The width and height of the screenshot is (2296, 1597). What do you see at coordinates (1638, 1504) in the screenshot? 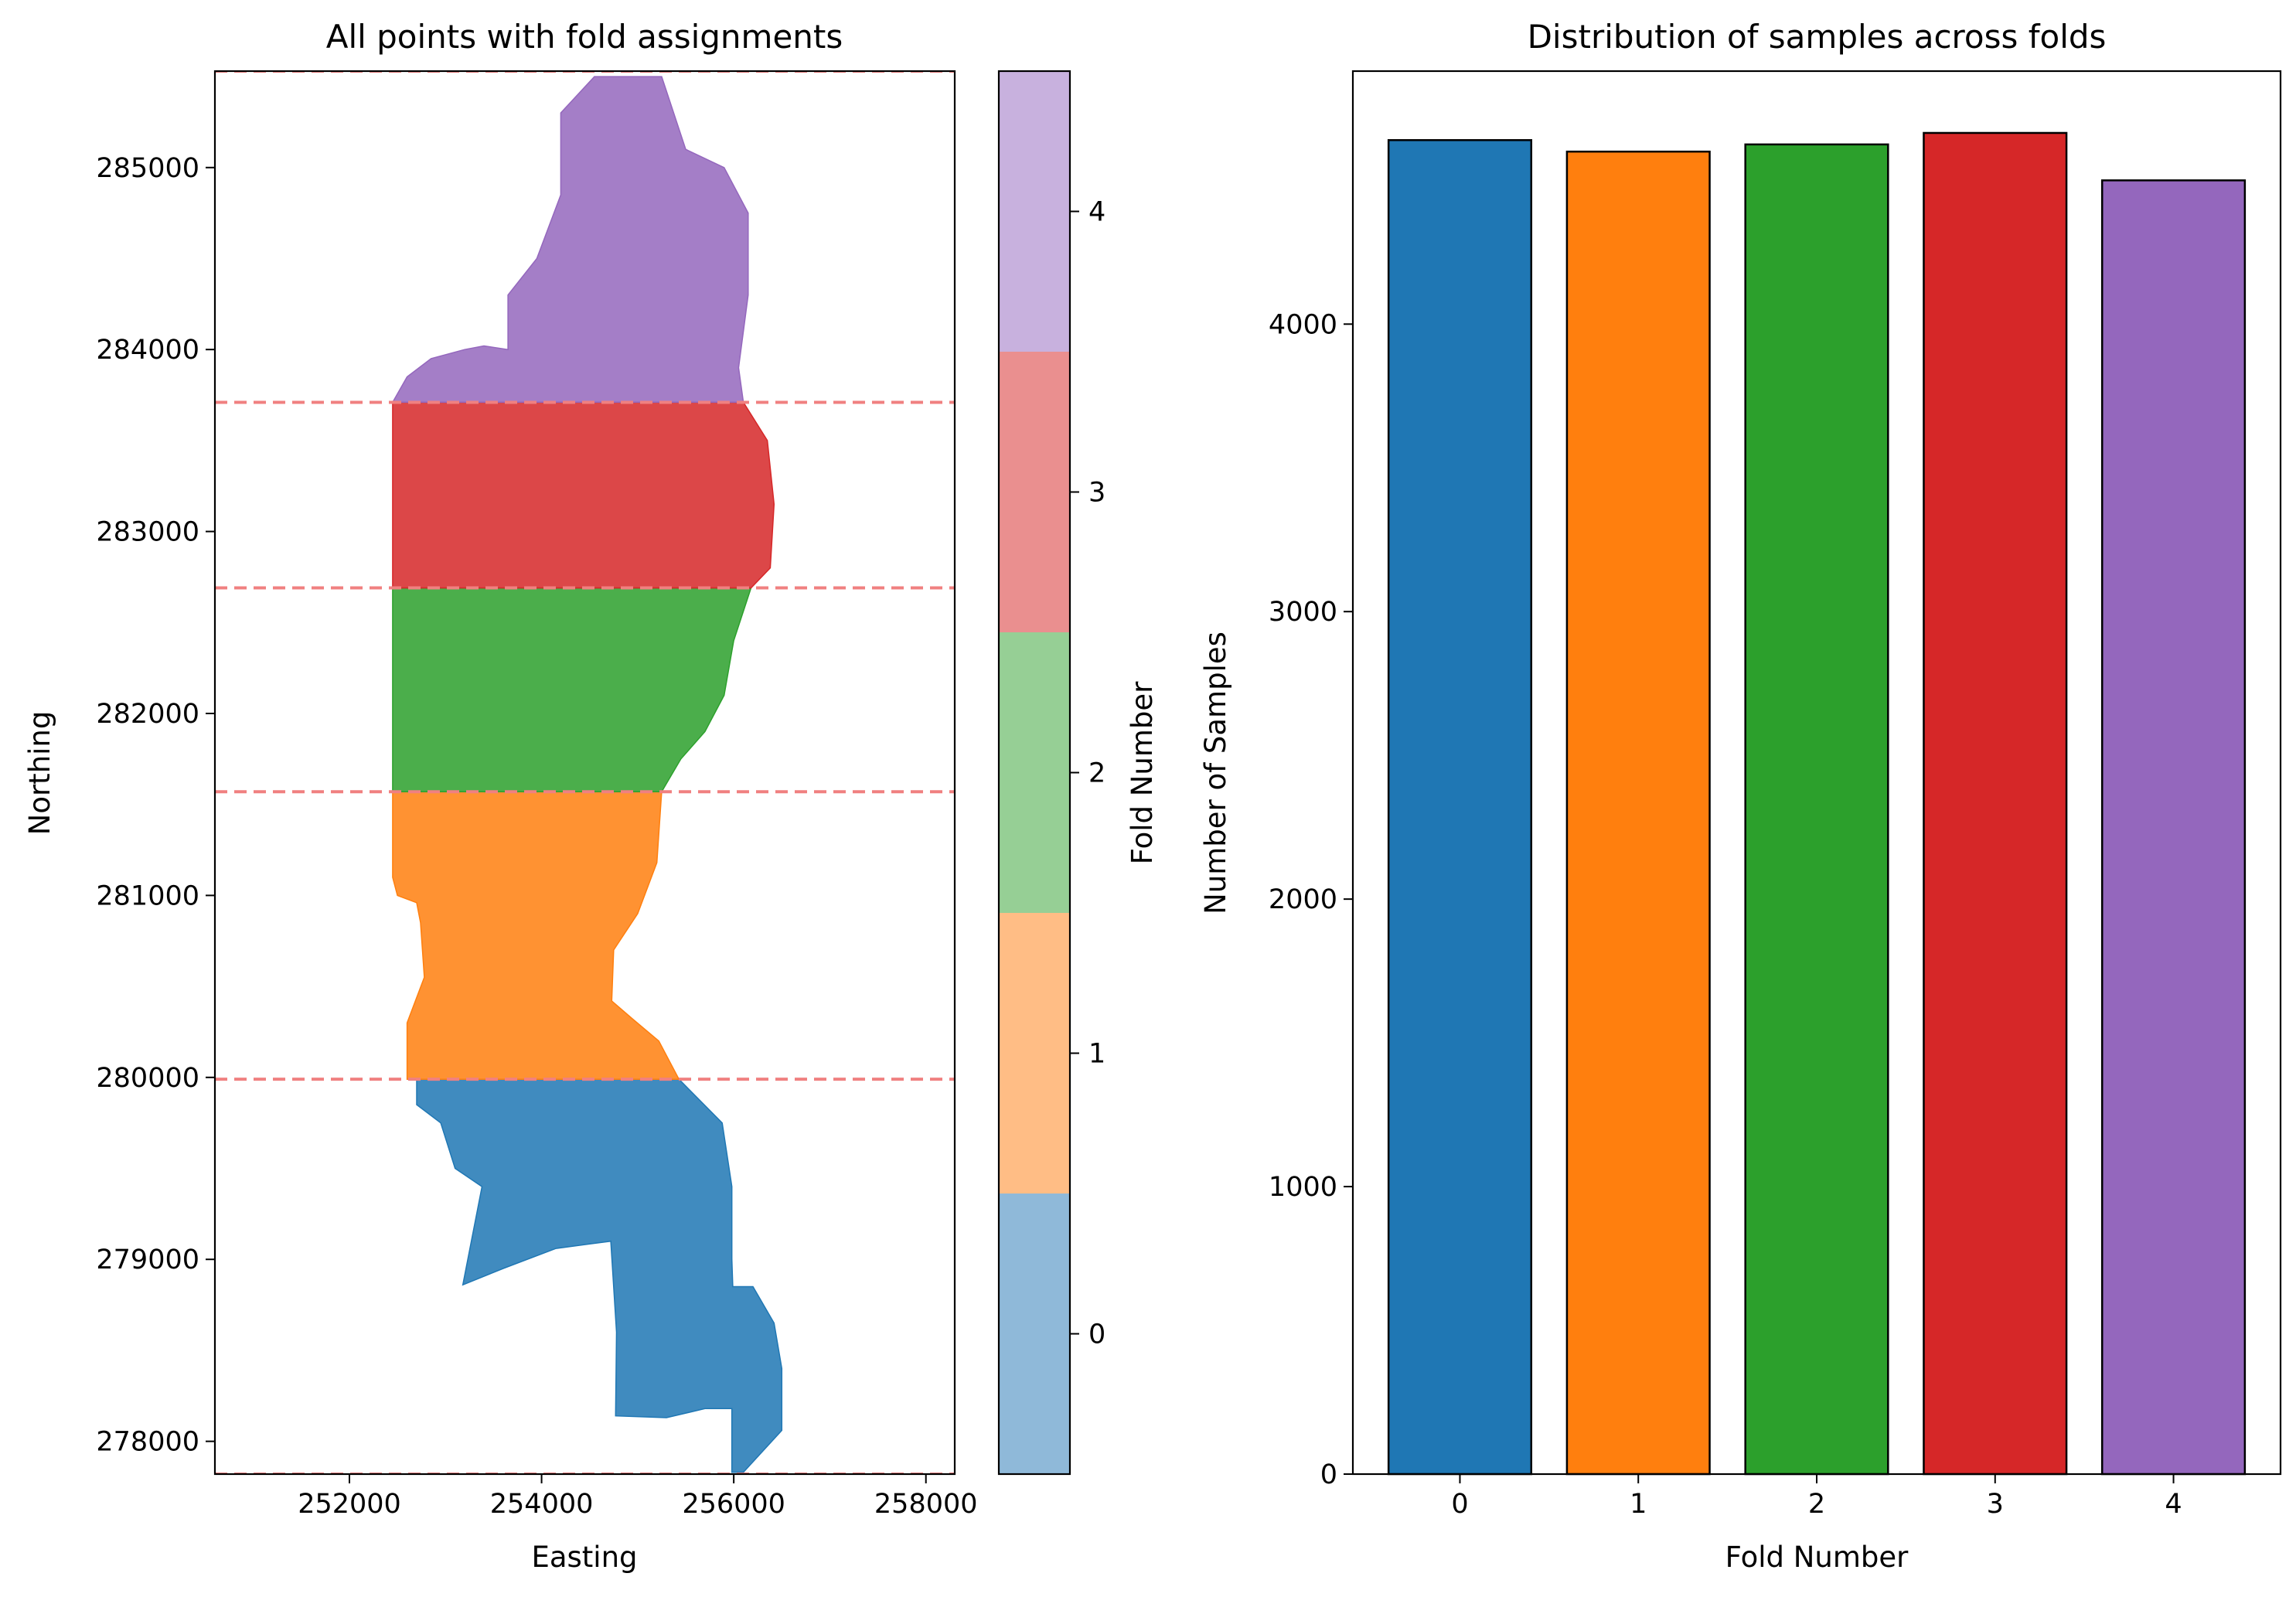
I see `bar-x-tick-label: 1` at bounding box center [1638, 1504].